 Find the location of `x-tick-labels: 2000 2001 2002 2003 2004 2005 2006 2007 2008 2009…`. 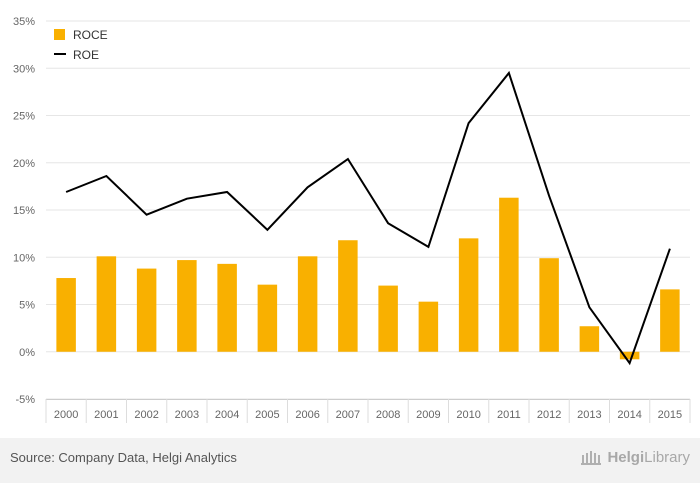

x-tick-labels: 2000 2001 2002 2003 2004 2005 2006 2007 2008 2009… is located at coordinates (368, 415).